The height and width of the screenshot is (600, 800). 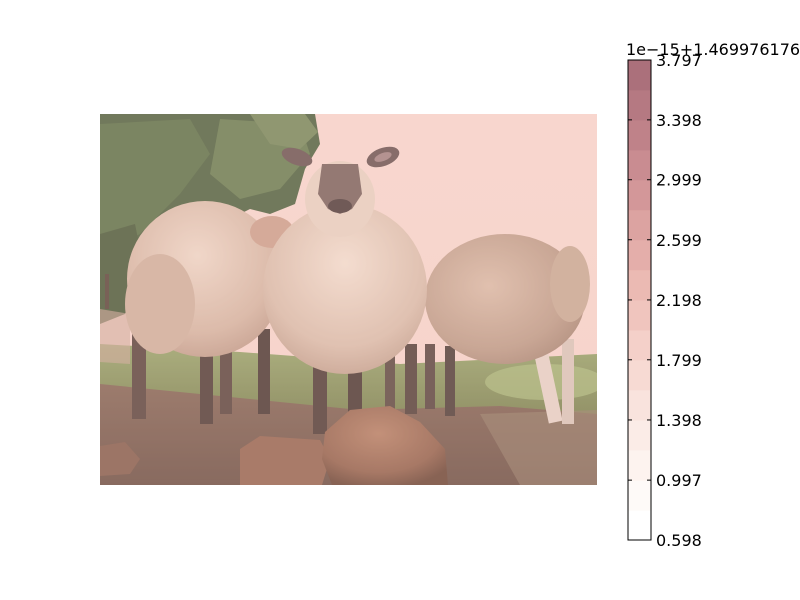 I want to click on colorbar-offset-label: 1e−15+1.469976176, so click(x=713, y=49).